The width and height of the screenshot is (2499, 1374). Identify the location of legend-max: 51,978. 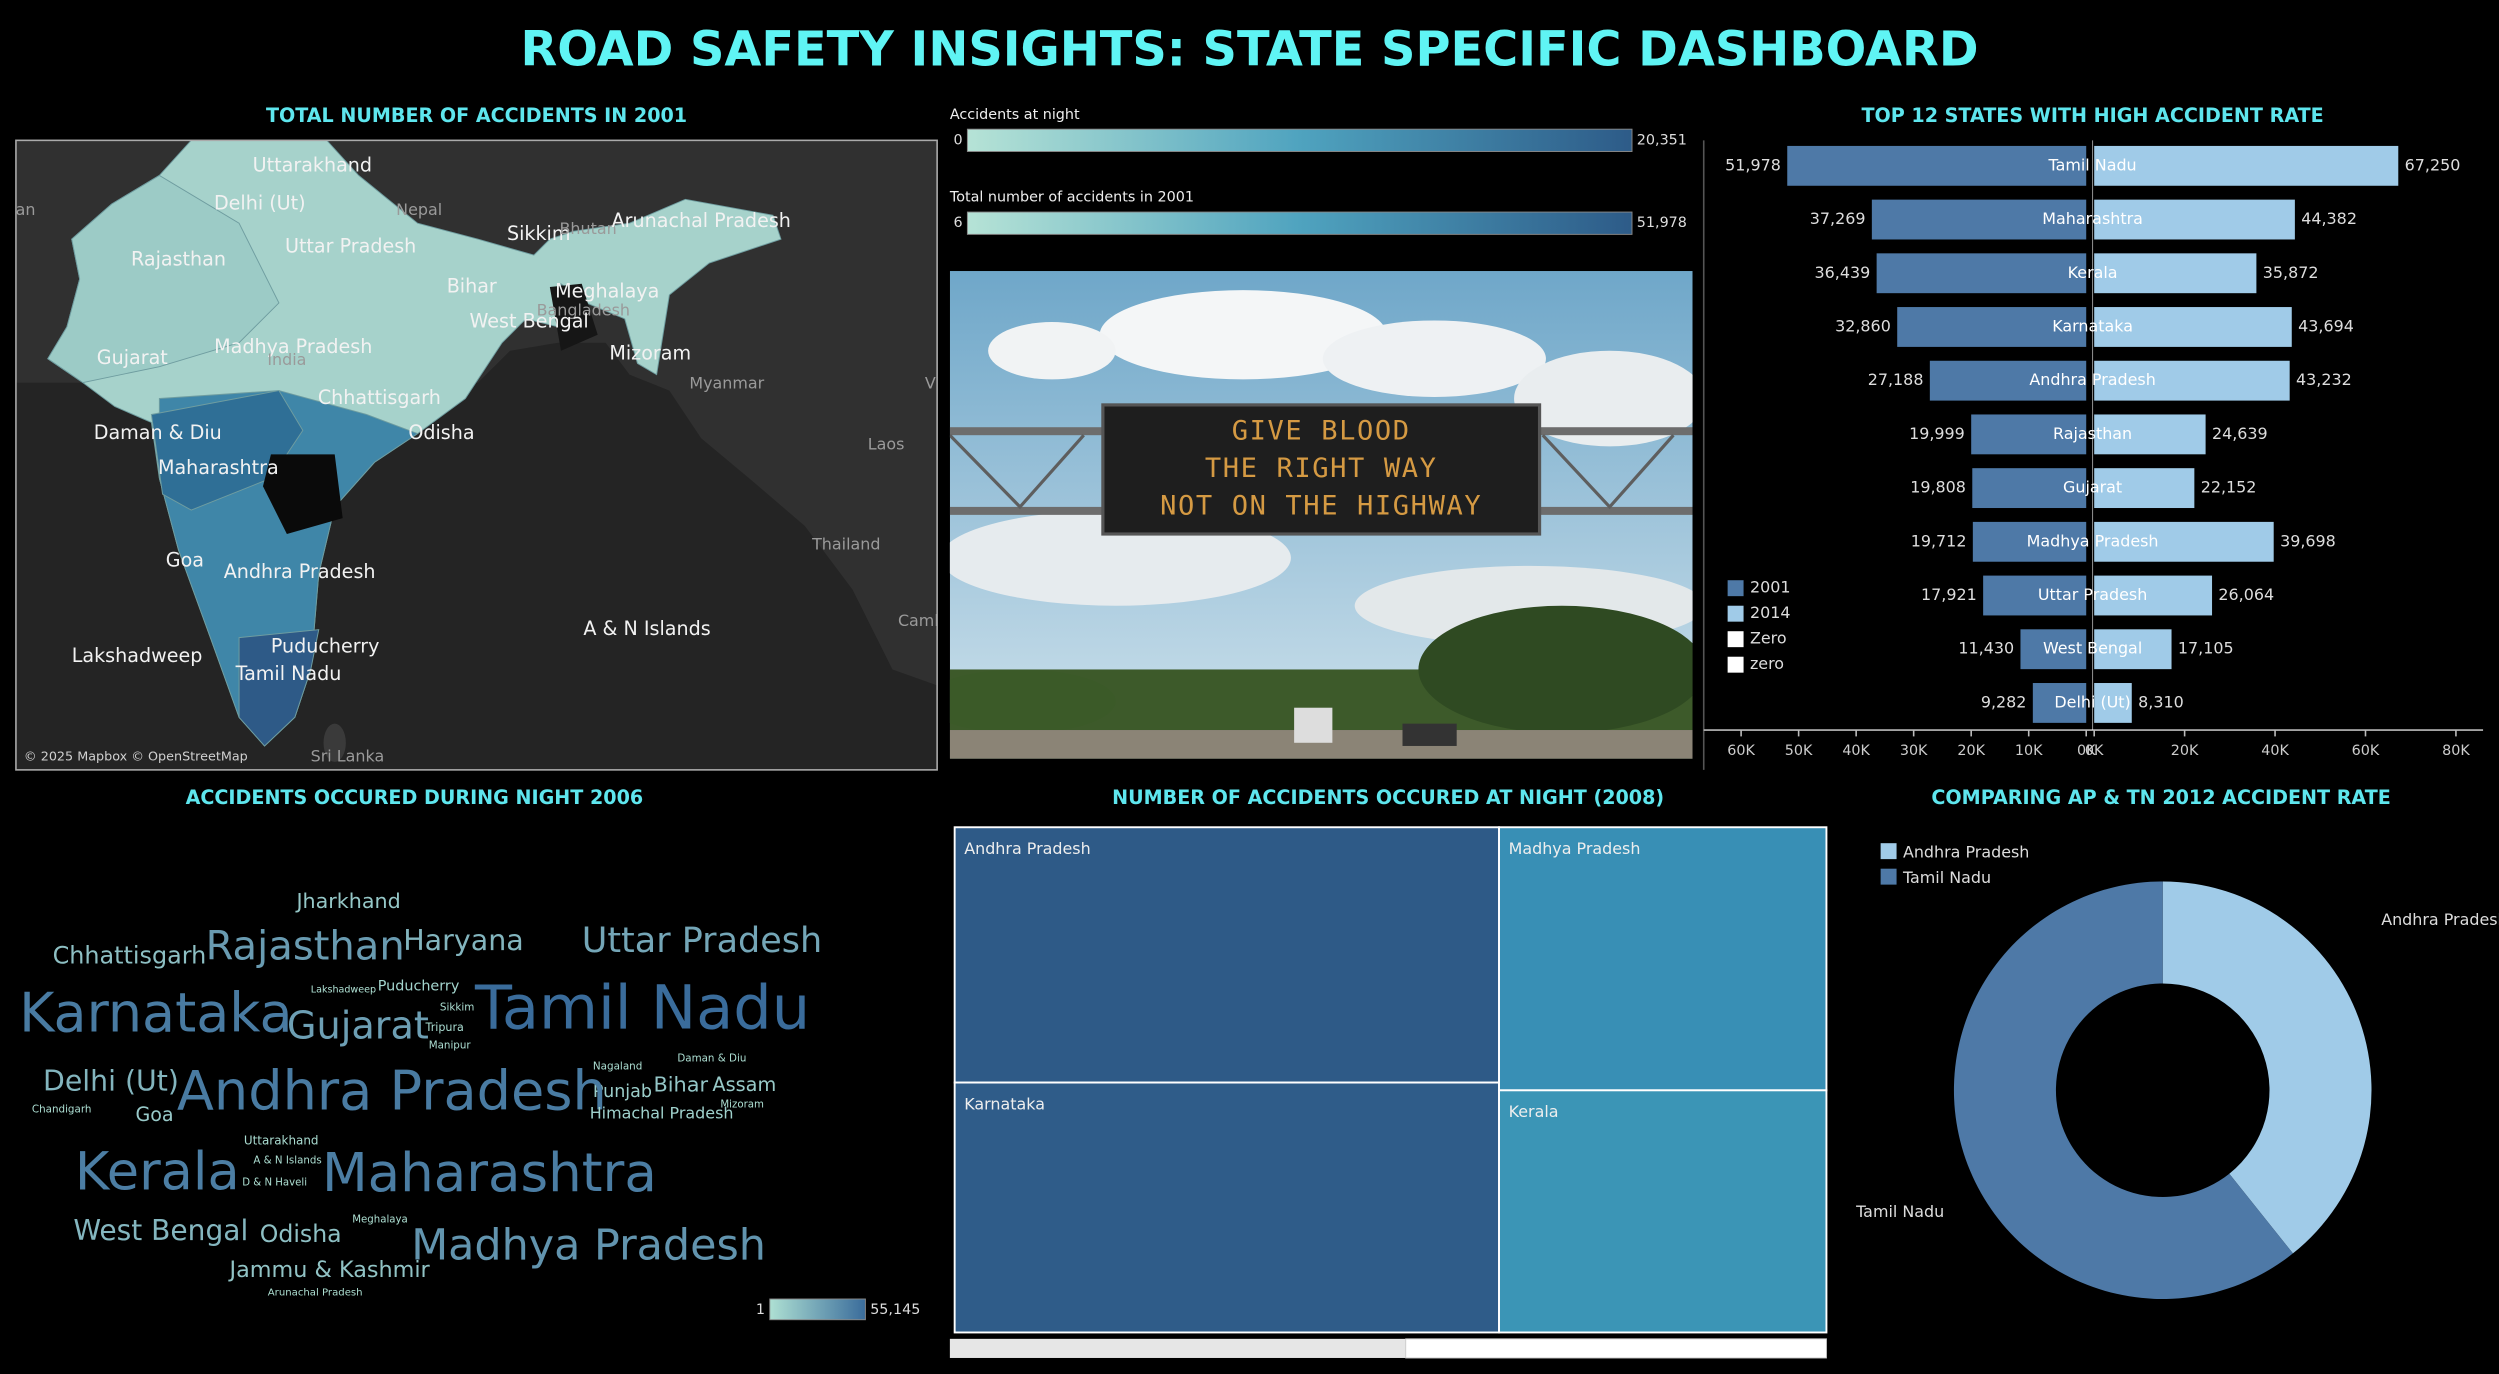
(1662, 223).